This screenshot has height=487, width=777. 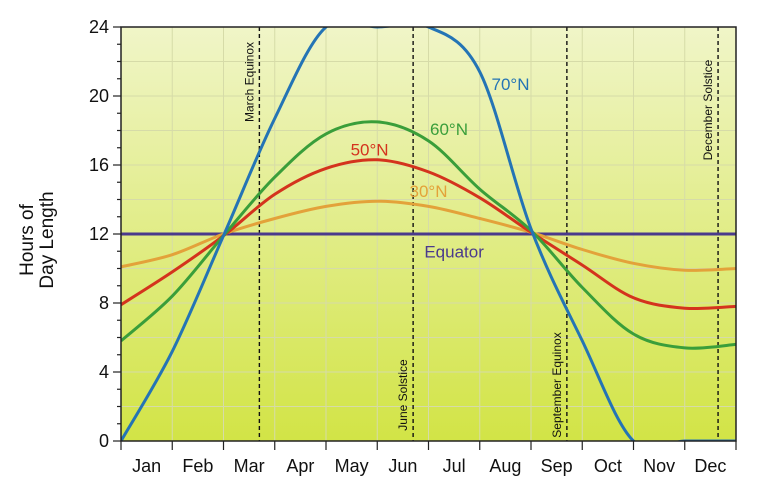 What do you see at coordinates (249, 82) in the screenshot?
I see `event-label: March Equinox` at bounding box center [249, 82].